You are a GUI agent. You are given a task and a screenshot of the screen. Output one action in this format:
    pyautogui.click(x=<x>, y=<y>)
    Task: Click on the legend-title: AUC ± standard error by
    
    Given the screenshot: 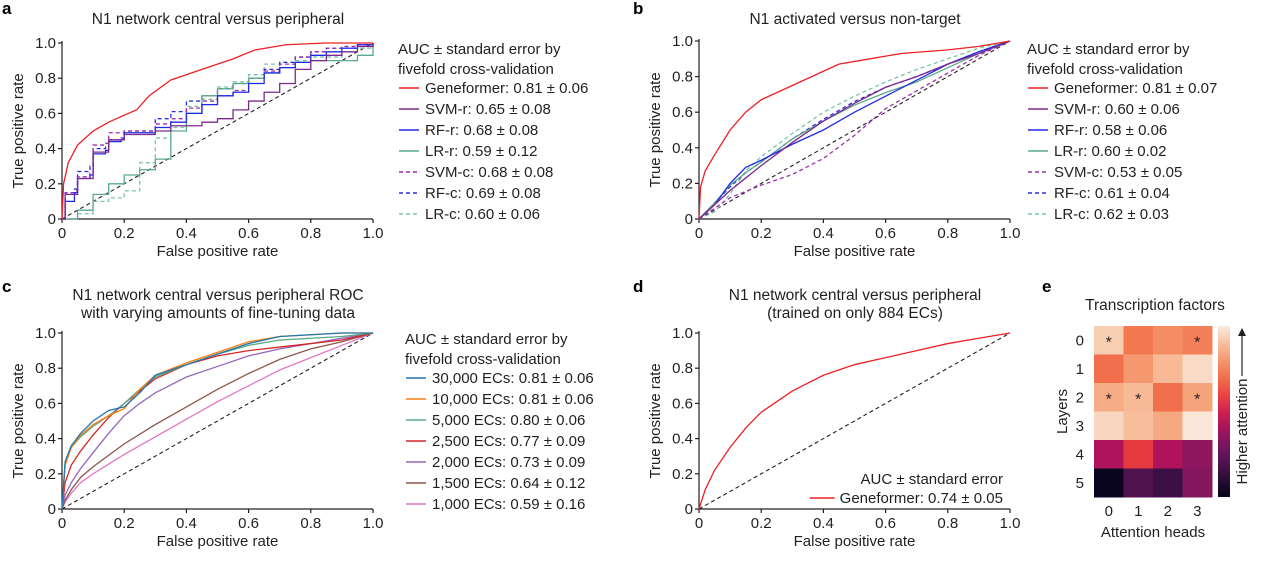 What is the action you would take?
    pyautogui.click(x=486, y=339)
    